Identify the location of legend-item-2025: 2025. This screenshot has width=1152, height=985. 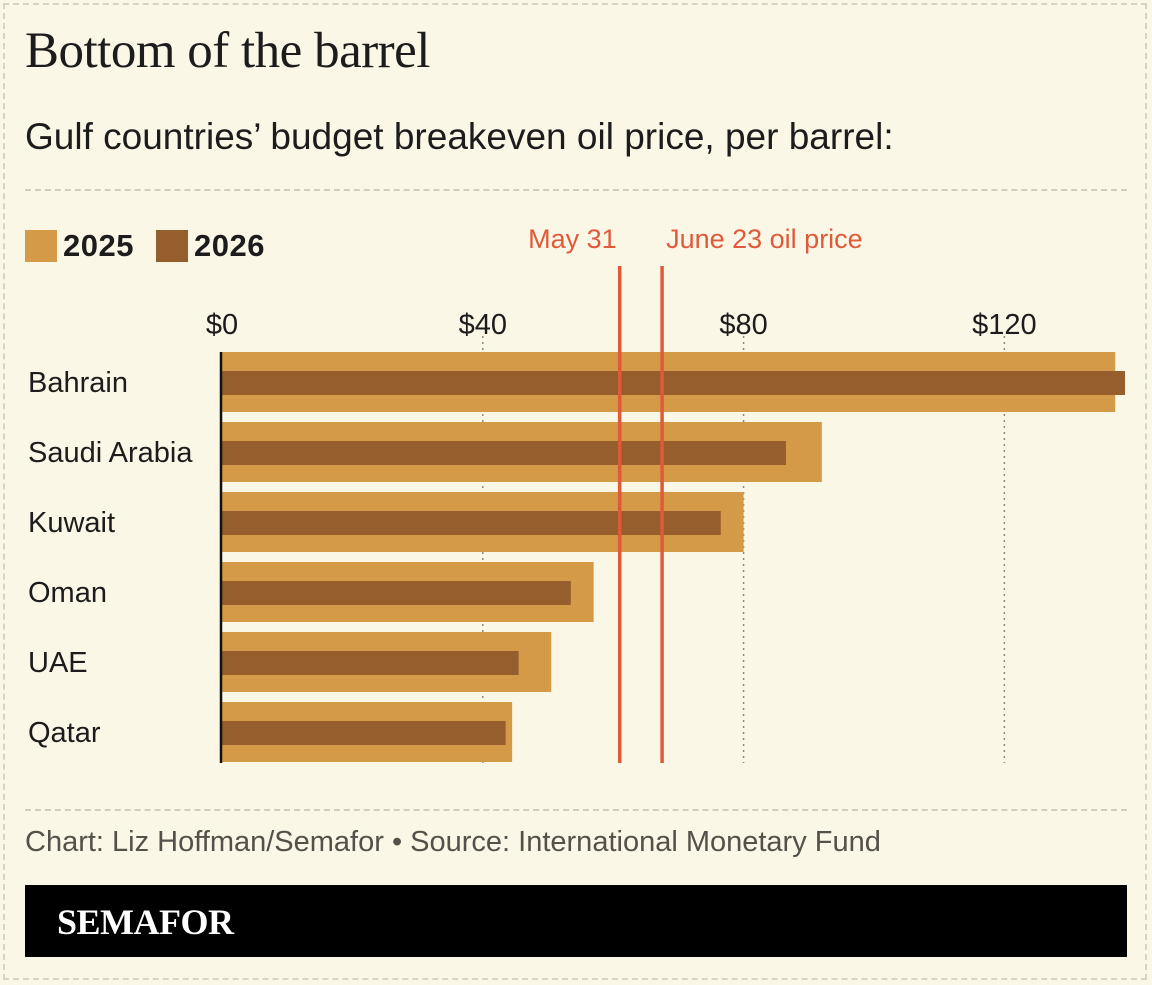
(79, 246).